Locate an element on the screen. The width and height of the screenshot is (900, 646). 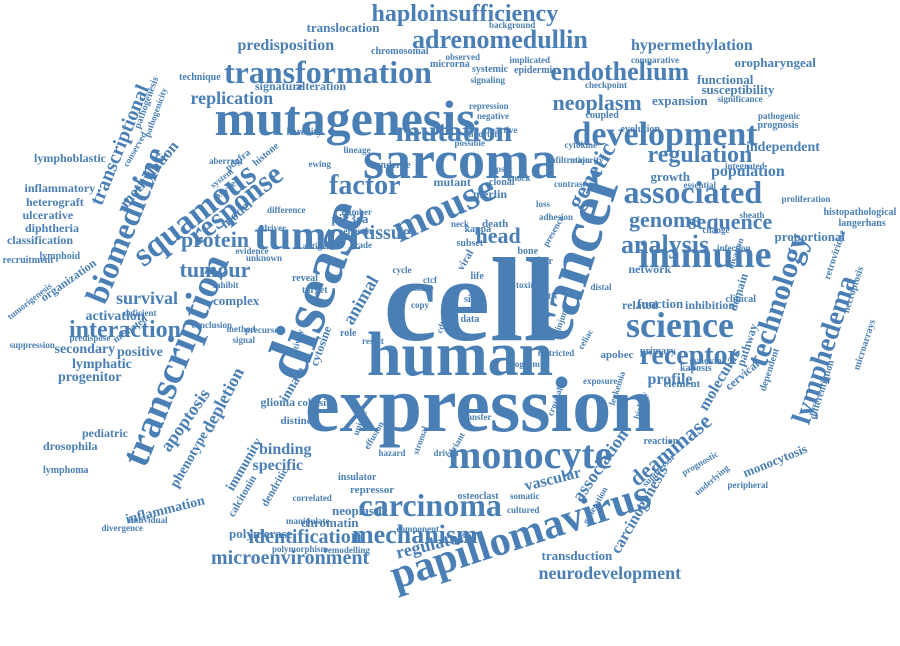
word-reactive: reactive is located at coordinates (502, 129).